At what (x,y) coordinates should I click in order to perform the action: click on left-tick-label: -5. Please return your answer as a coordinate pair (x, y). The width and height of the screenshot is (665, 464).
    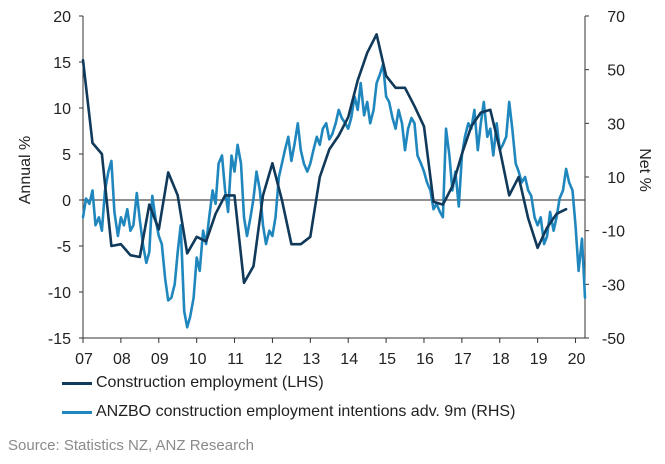
    Looking at the image, I should click on (64, 247).